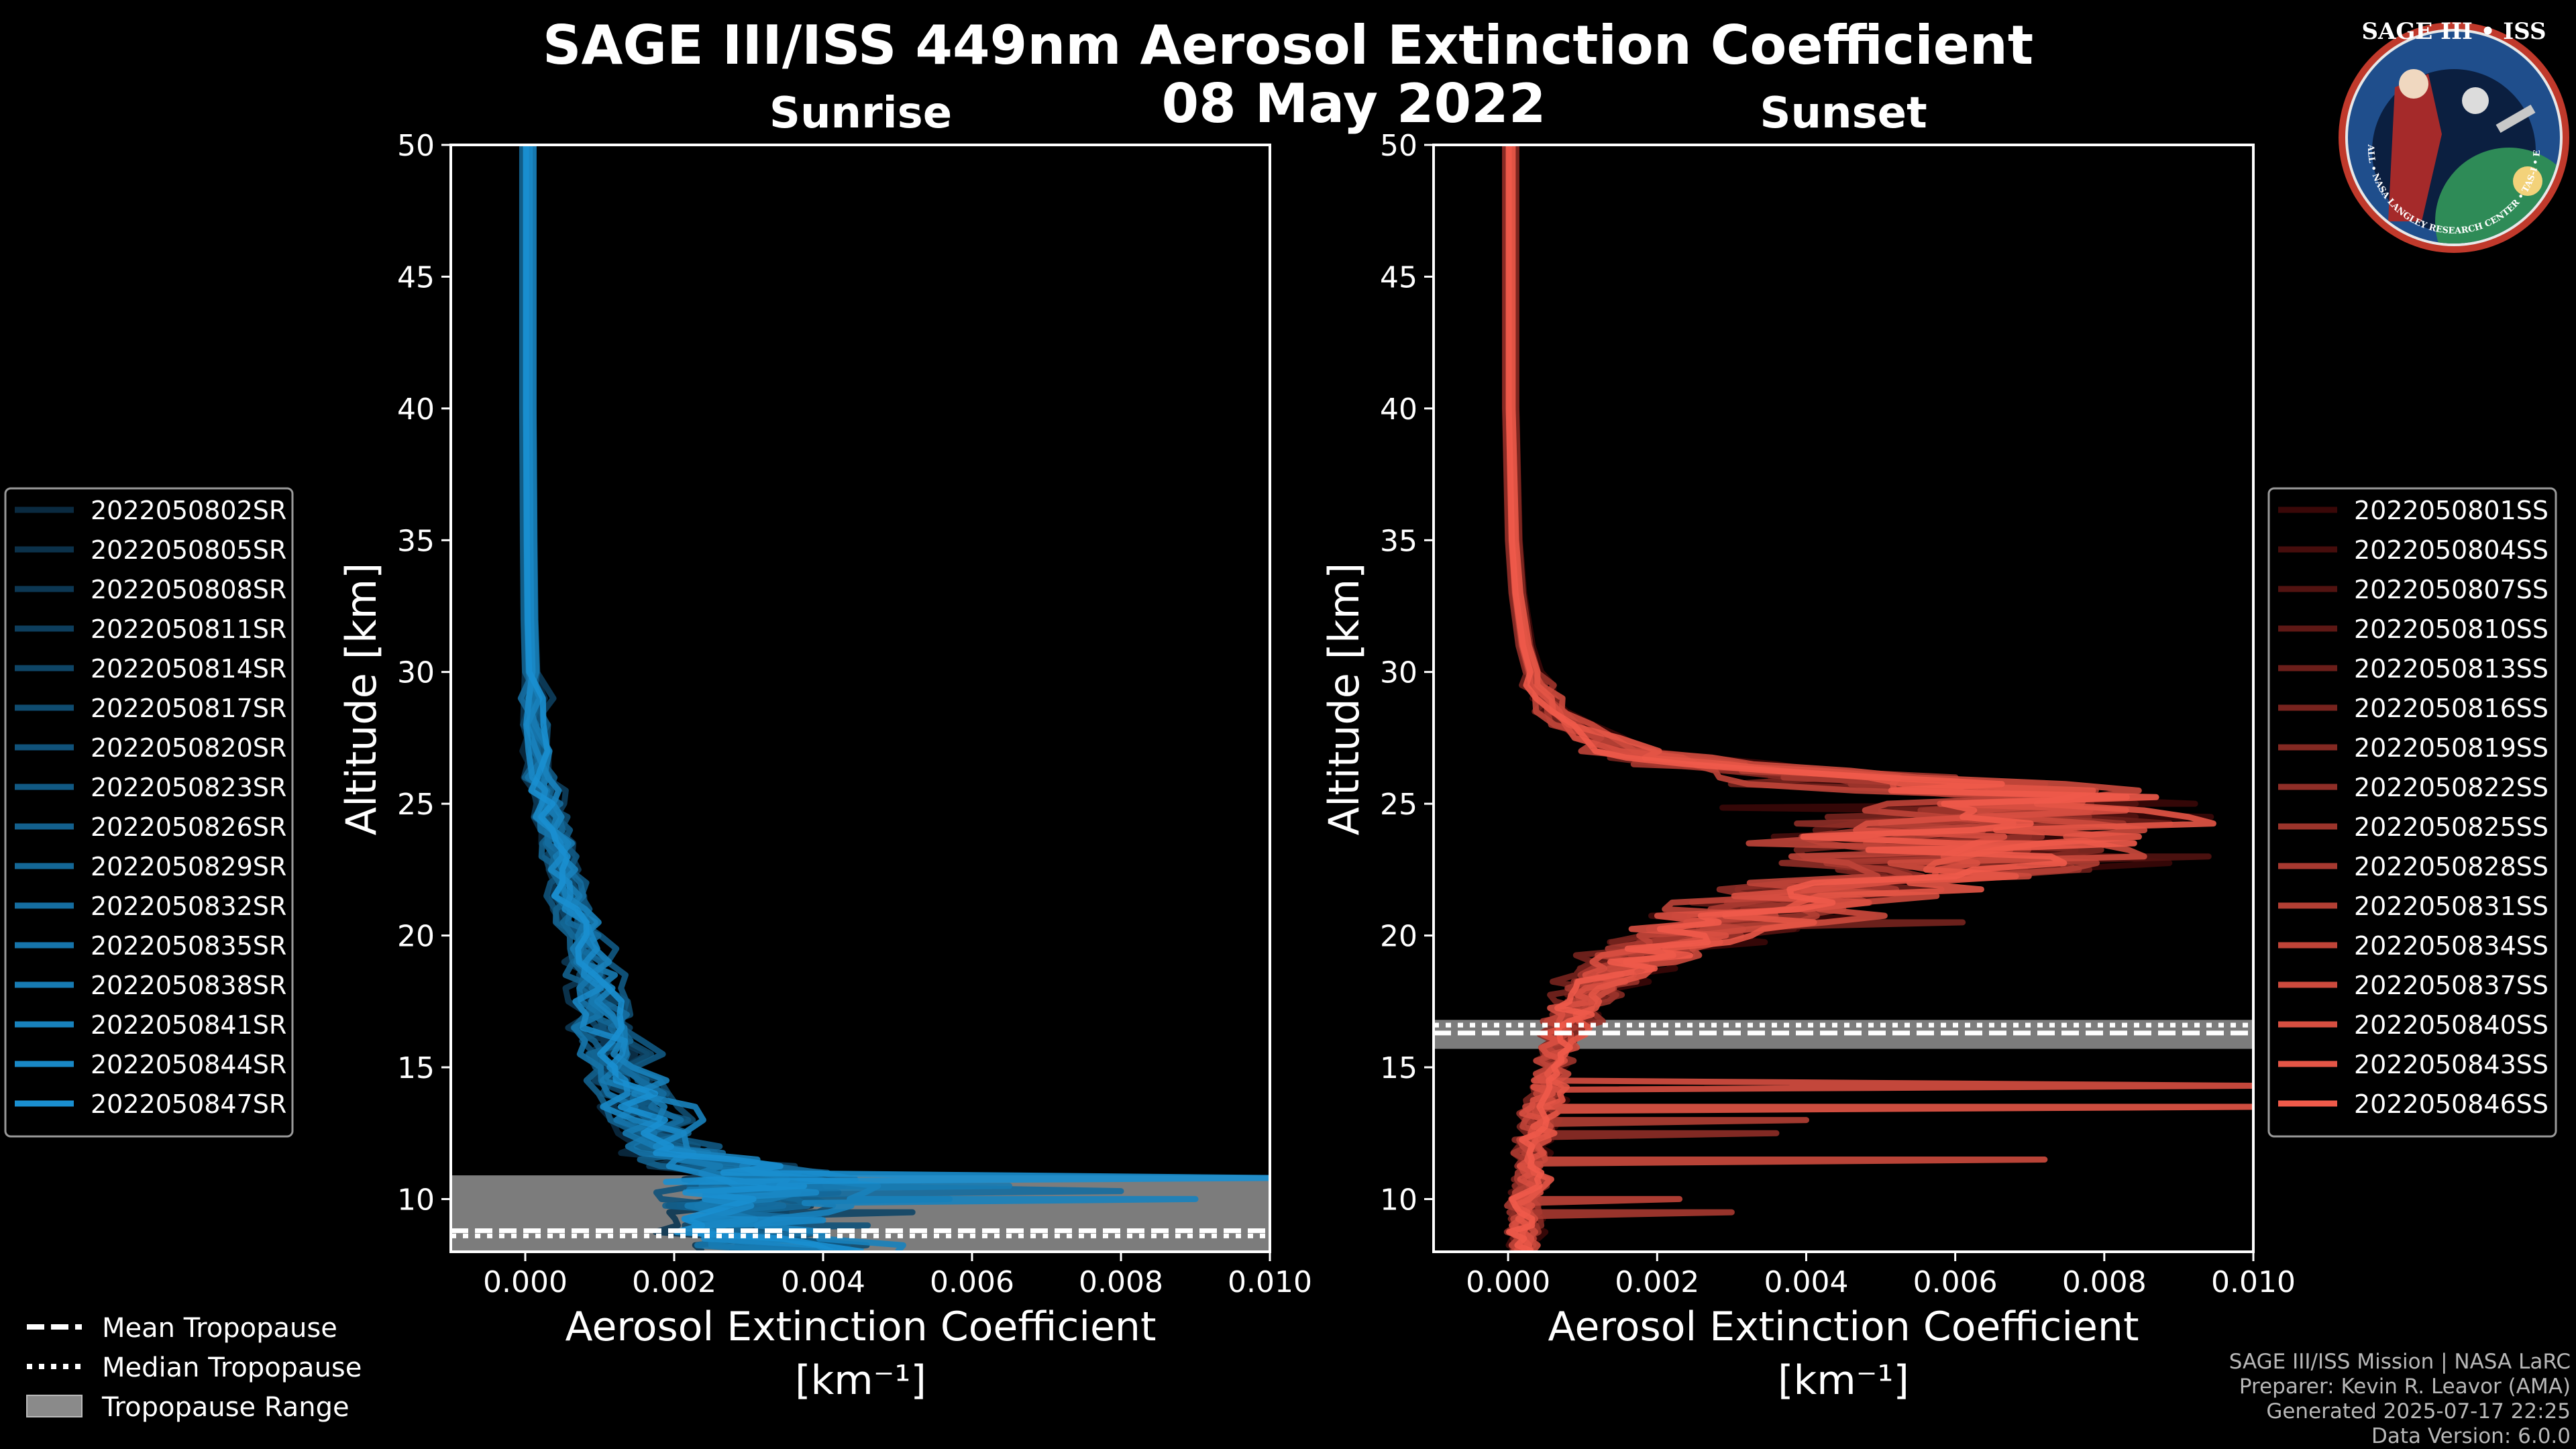 The height and width of the screenshot is (1449, 2576). I want to click on legend-label-2022050816SS: 2022050816SS, so click(2451, 708).